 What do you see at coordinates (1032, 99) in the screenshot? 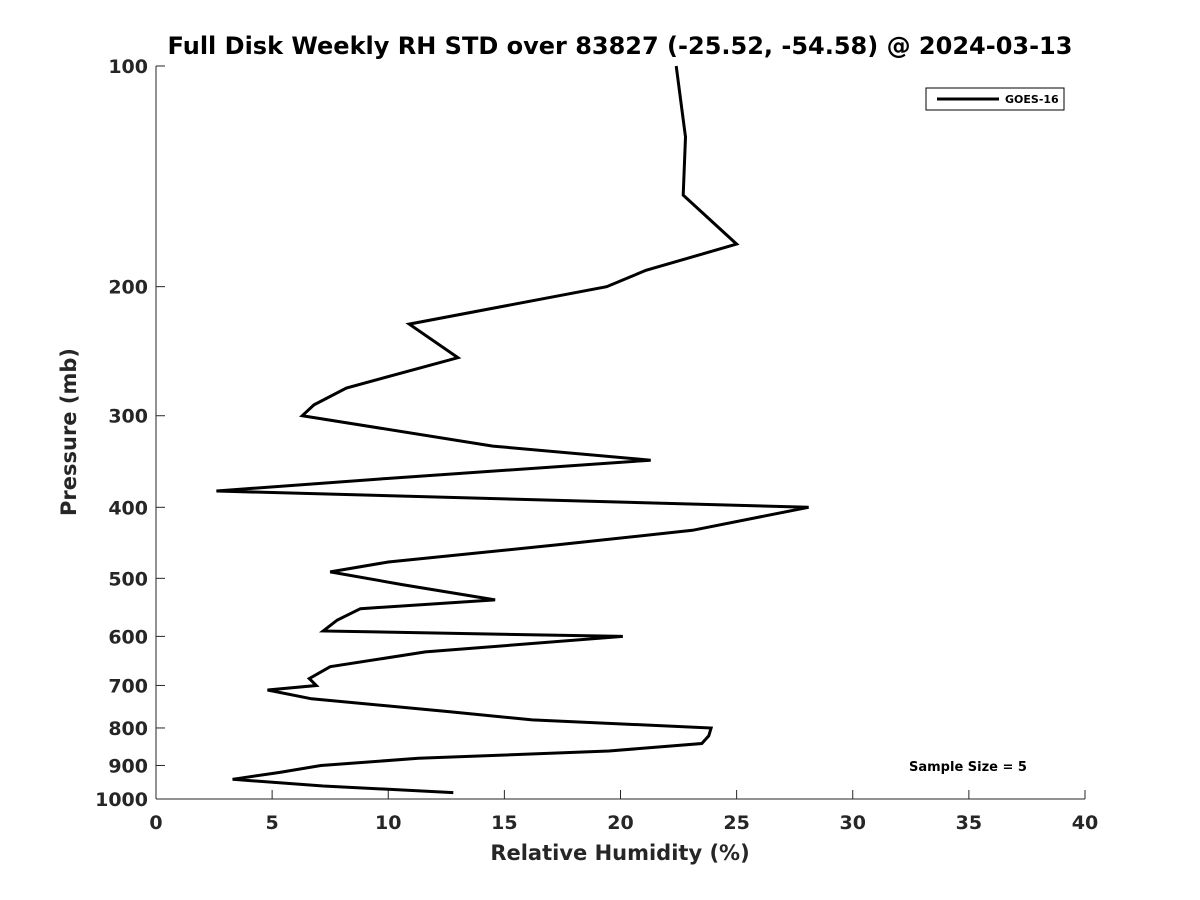
I see `legend-entry-goes-16: GOES-16` at bounding box center [1032, 99].